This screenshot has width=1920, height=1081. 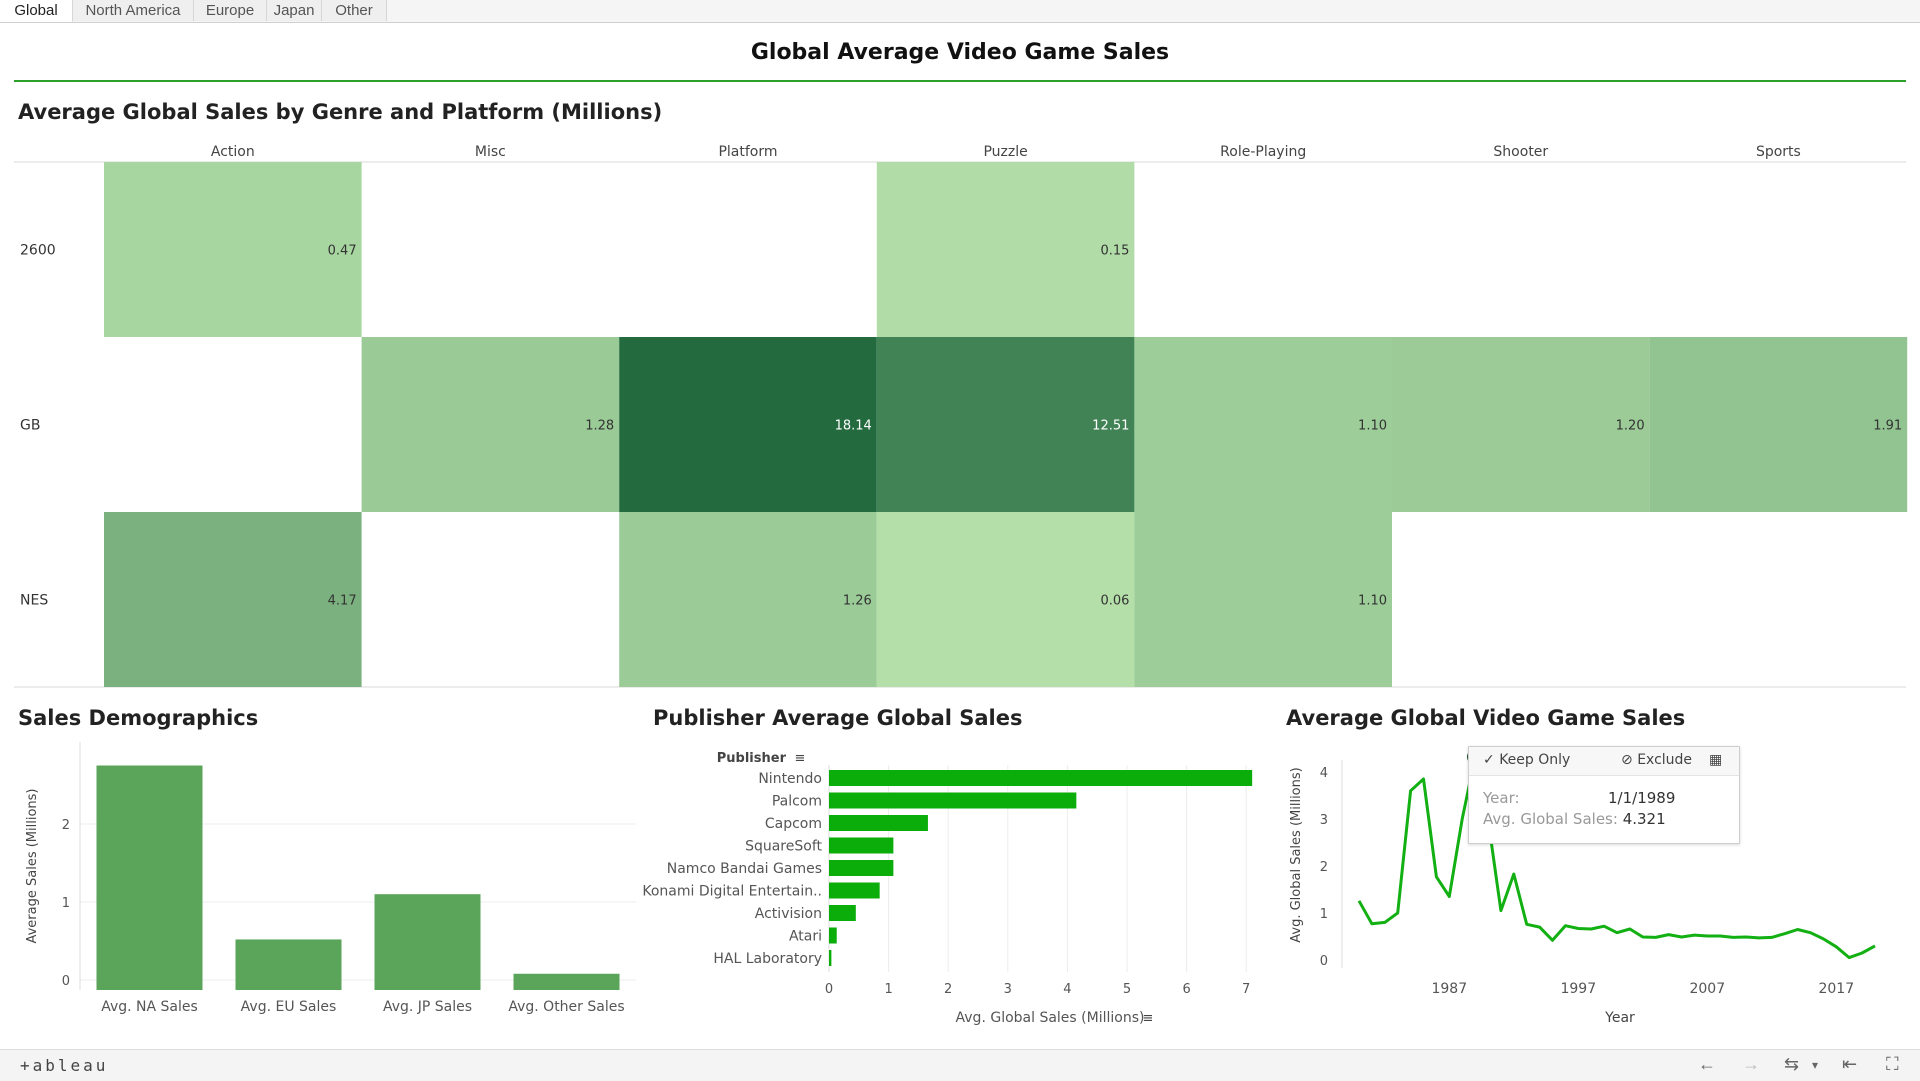 I want to click on publisher-label: Nintendo, so click(x=790, y=779).